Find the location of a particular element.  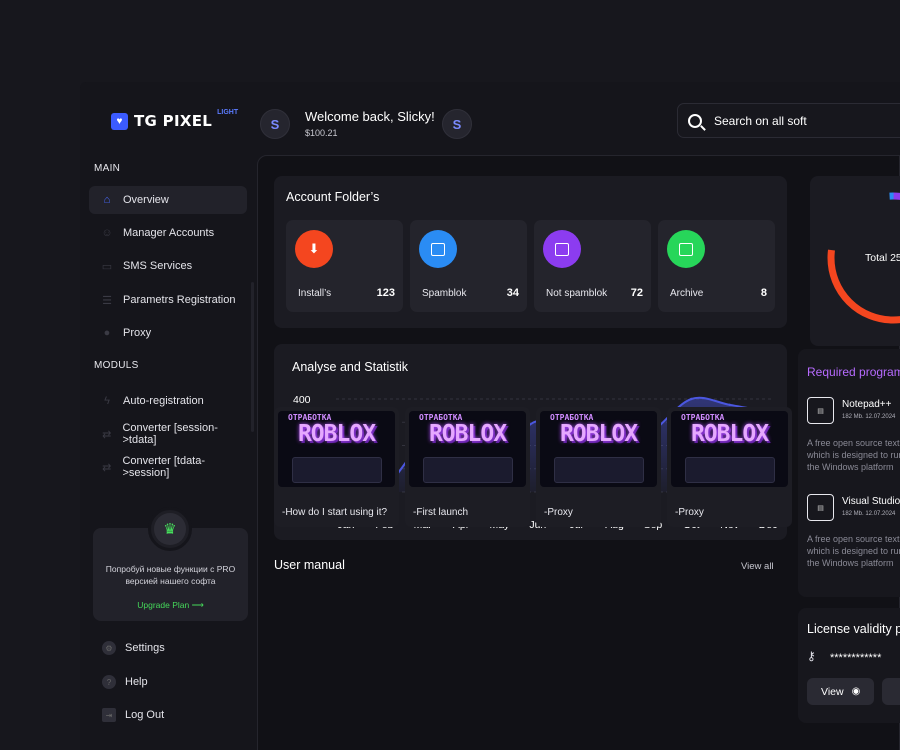

heart-icon: ♥ is located at coordinates (119, 121).